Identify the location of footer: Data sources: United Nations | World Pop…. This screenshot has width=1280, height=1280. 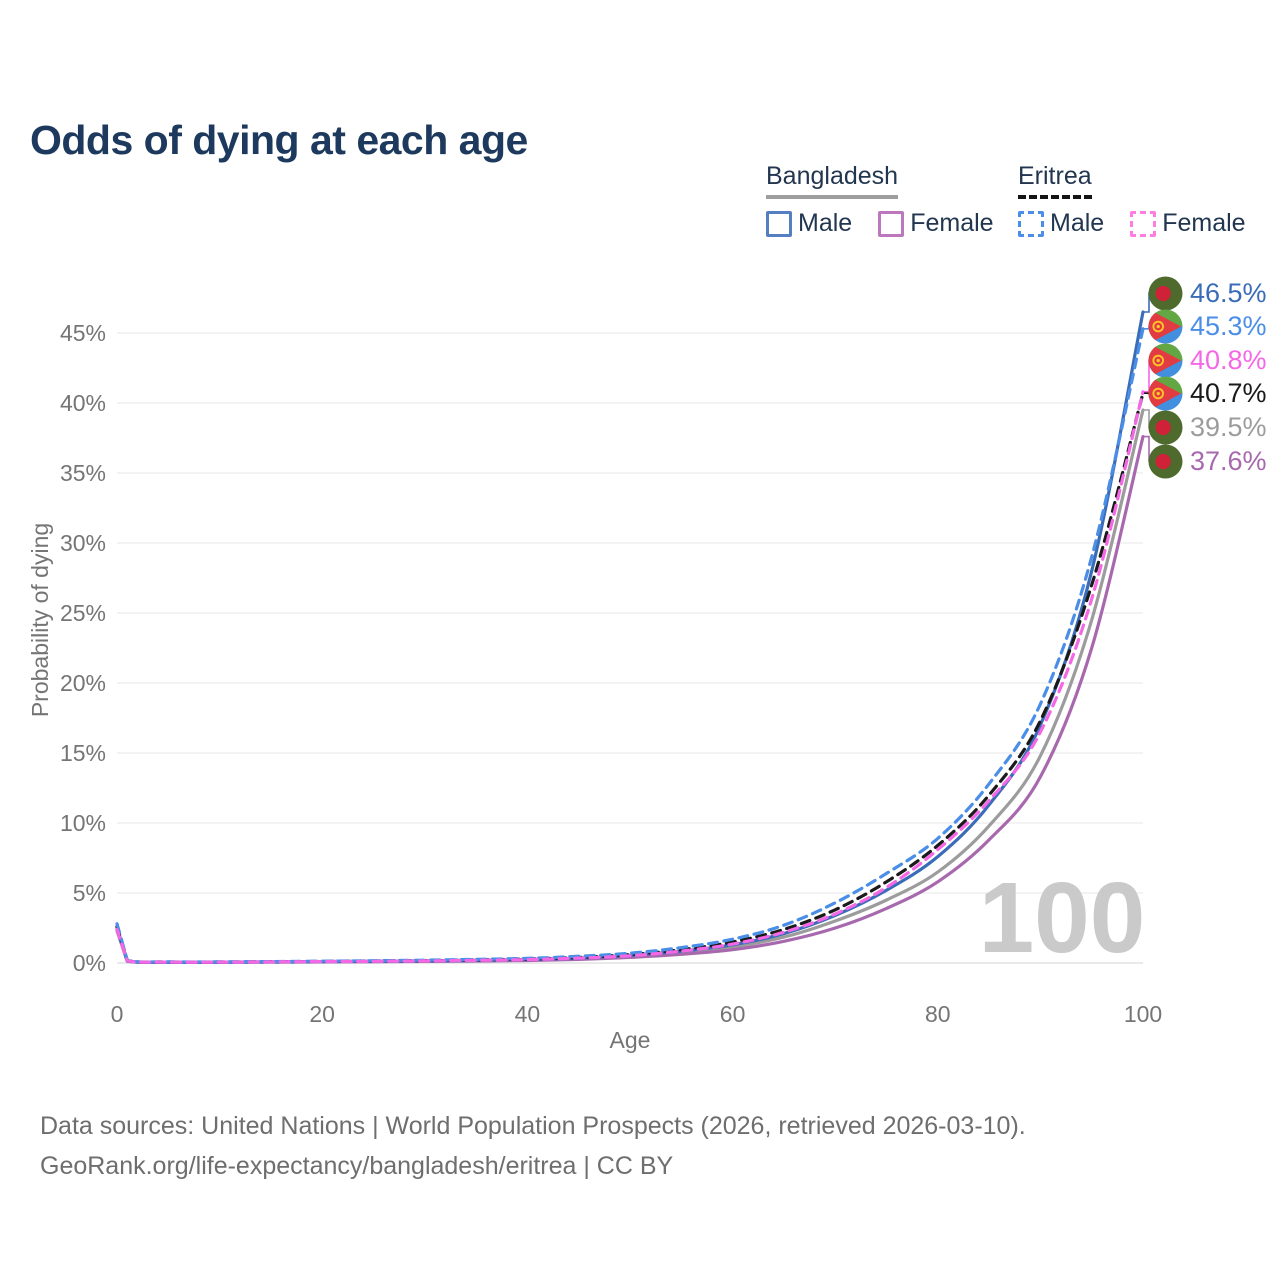
(533, 1146).